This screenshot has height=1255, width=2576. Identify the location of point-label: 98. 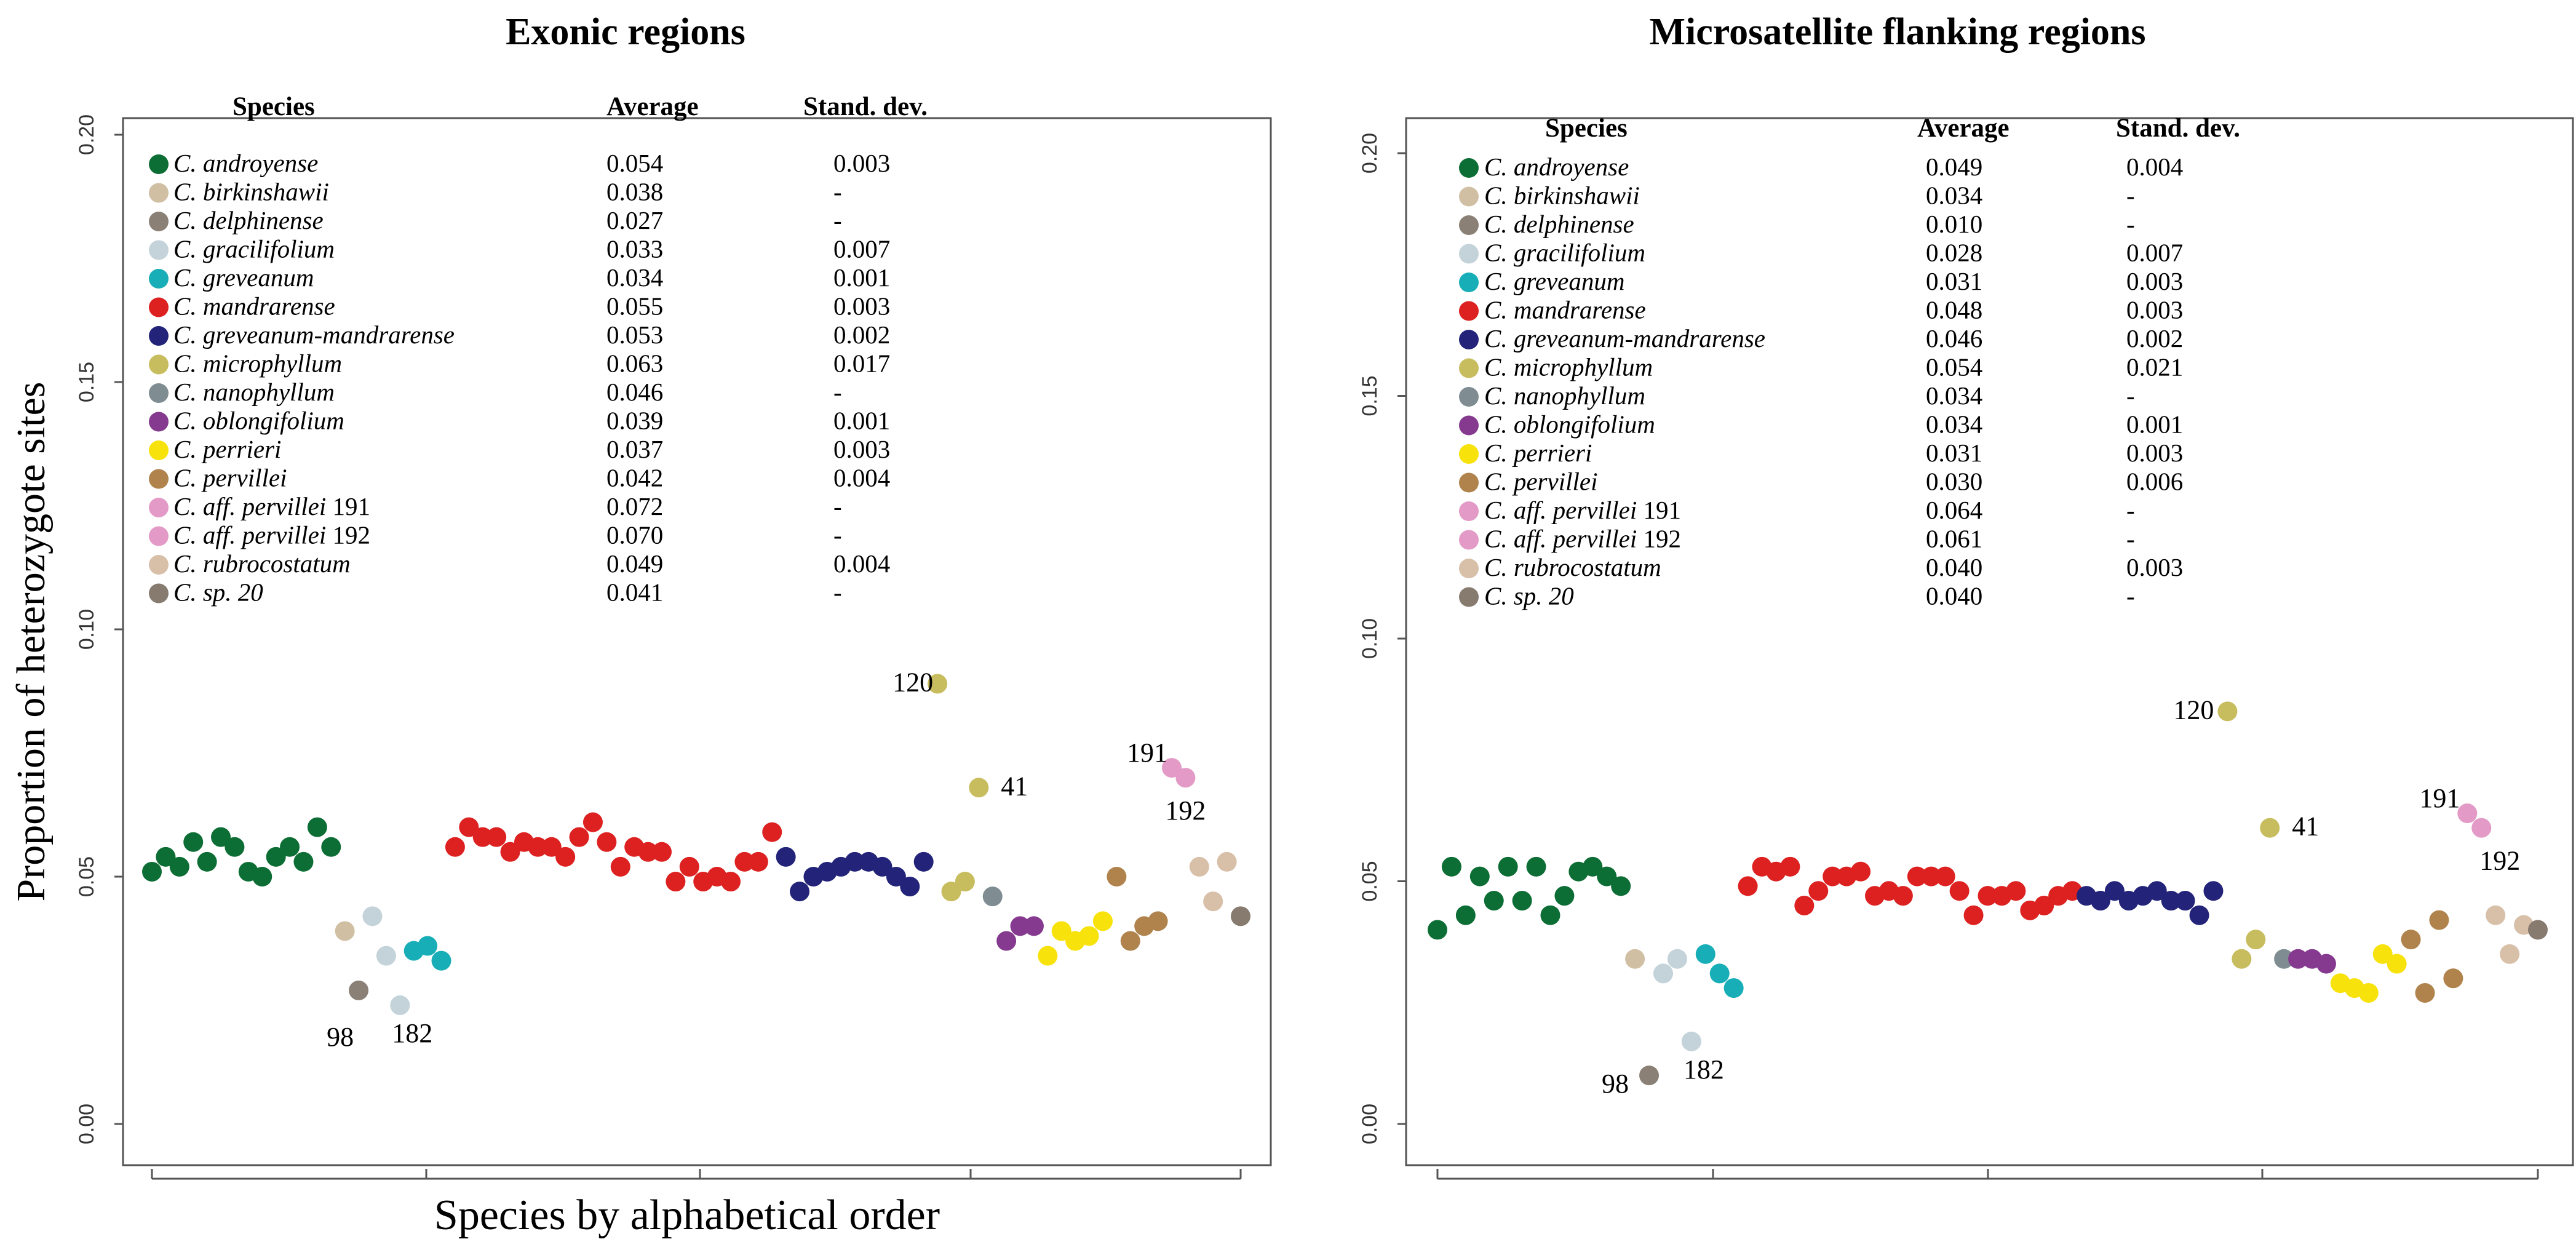
(1615, 1084).